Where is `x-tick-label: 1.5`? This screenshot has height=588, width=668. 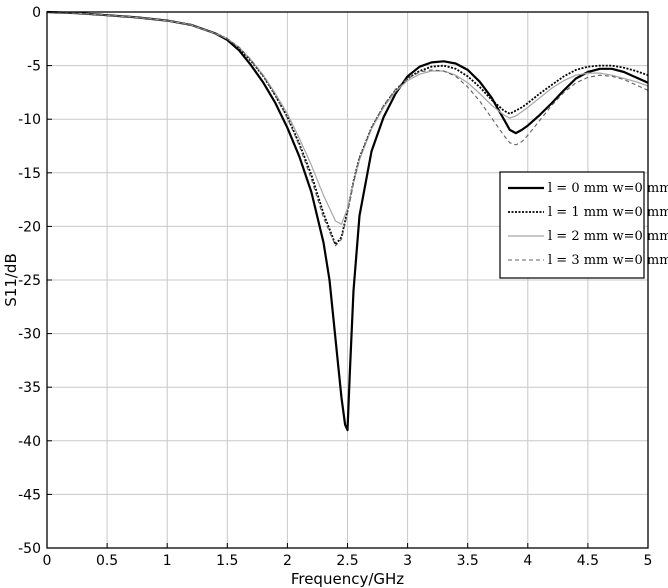
x-tick-label: 1.5 is located at coordinates (227, 561).